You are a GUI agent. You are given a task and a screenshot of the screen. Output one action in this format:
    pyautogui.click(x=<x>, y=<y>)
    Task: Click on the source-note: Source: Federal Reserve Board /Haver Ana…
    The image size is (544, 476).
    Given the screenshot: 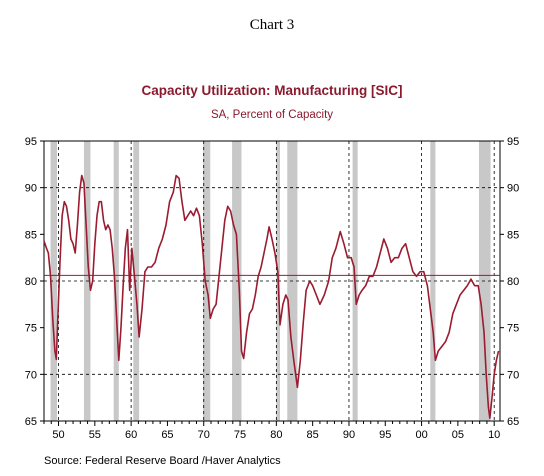 What is the action you would take?
    pyautogui.click(x=162, y=461)
    